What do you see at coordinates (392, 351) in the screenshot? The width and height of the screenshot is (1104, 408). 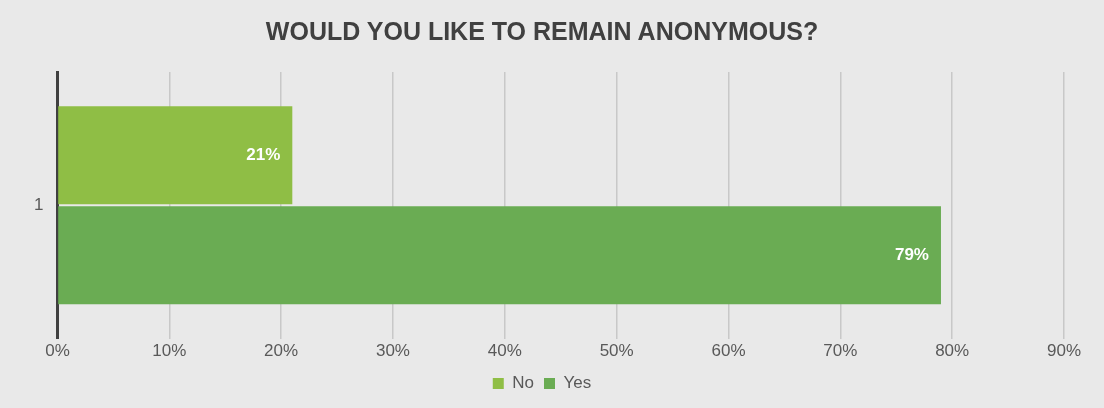 I see `x-tick-label: 30%` at bounding box center [392, 351].